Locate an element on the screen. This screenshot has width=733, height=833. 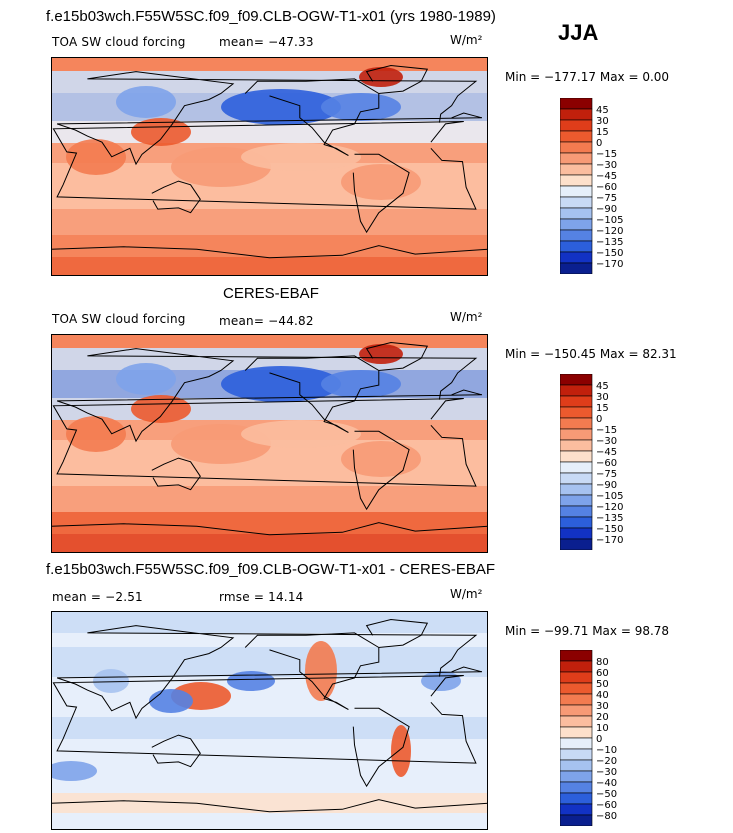
panel1-mean-label: mean= −47.33 is located at coordinates (266, 42).